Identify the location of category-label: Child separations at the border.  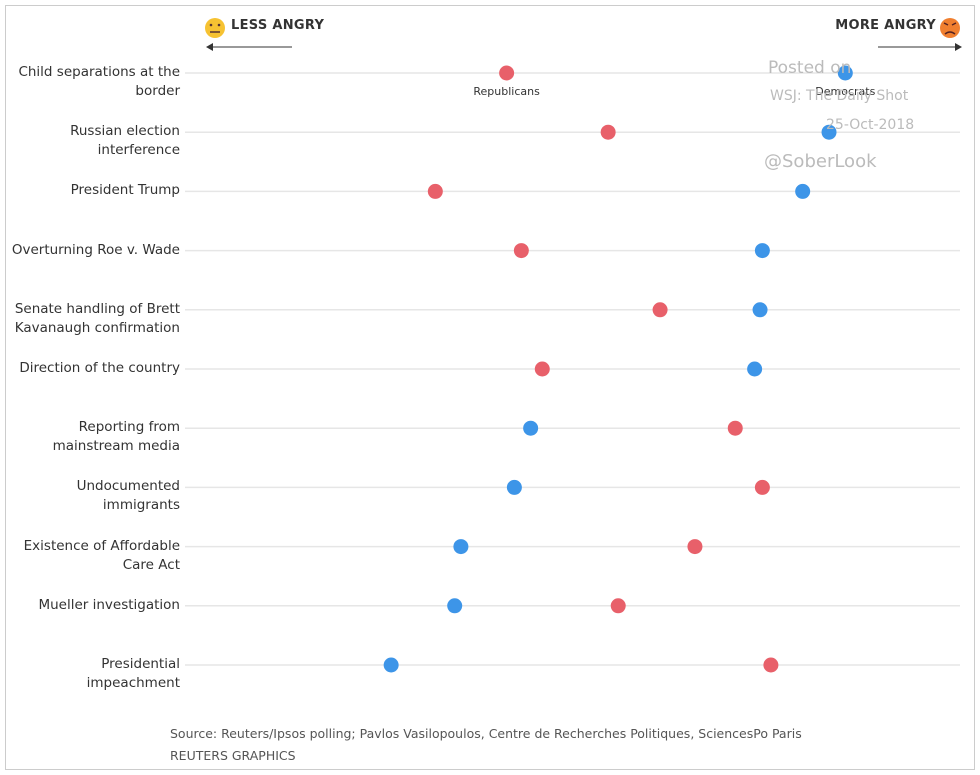
(99, 81).